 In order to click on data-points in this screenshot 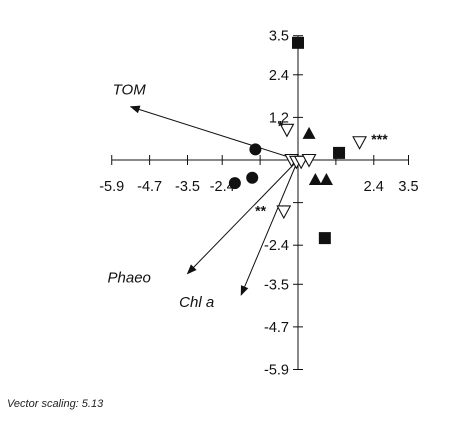, I will do `click(297, 140)`.